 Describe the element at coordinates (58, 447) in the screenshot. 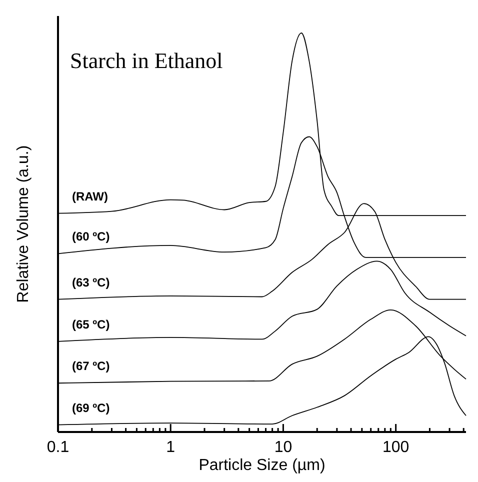

I see `x-tick-label: 0.1` at that location.